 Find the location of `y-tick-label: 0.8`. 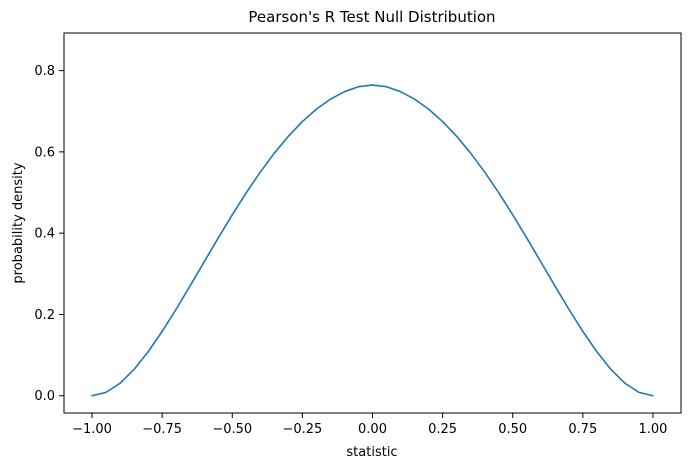

y-tick-label: 0.8 is located at coordinates (44, 71).